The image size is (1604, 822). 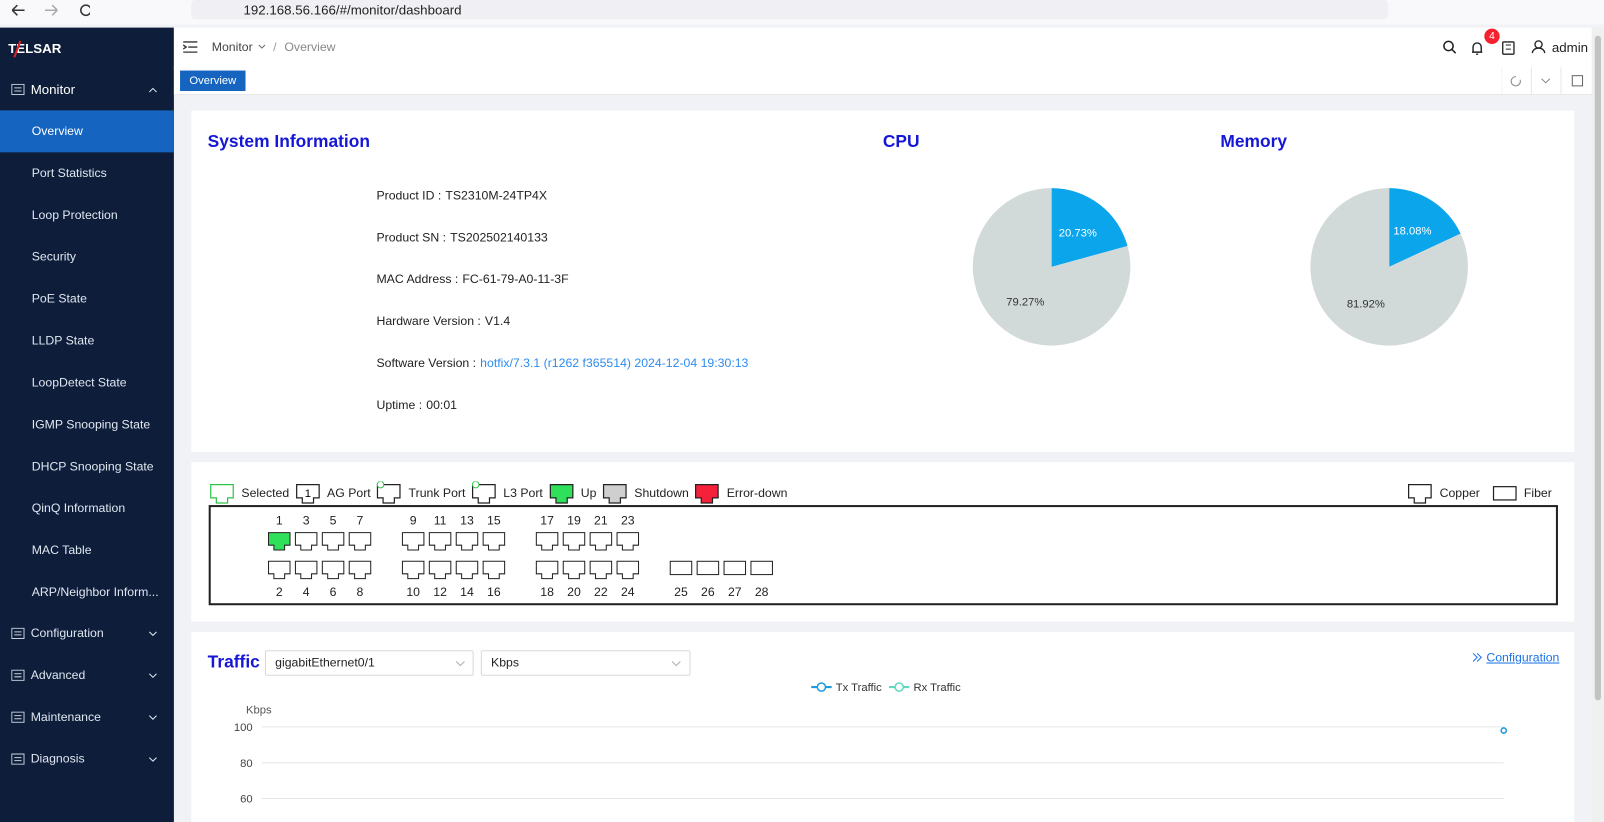 I want to click on interface-select: gigabitEthernet0/1, so click(x=369, y=663).